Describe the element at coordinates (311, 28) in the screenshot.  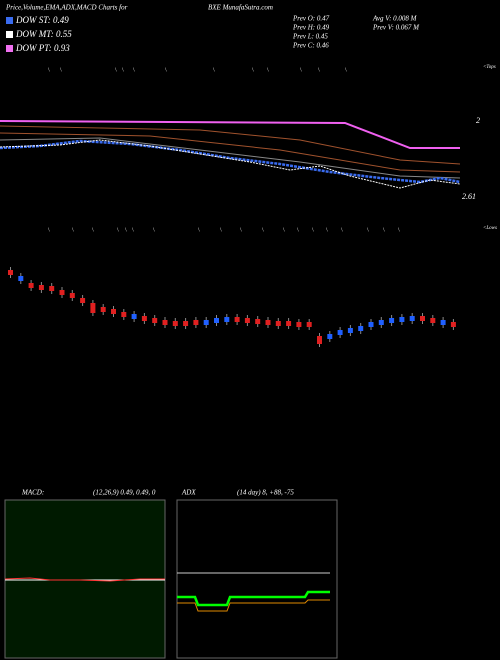
I see `prev-stat: Prev H: 0.49` at that location.